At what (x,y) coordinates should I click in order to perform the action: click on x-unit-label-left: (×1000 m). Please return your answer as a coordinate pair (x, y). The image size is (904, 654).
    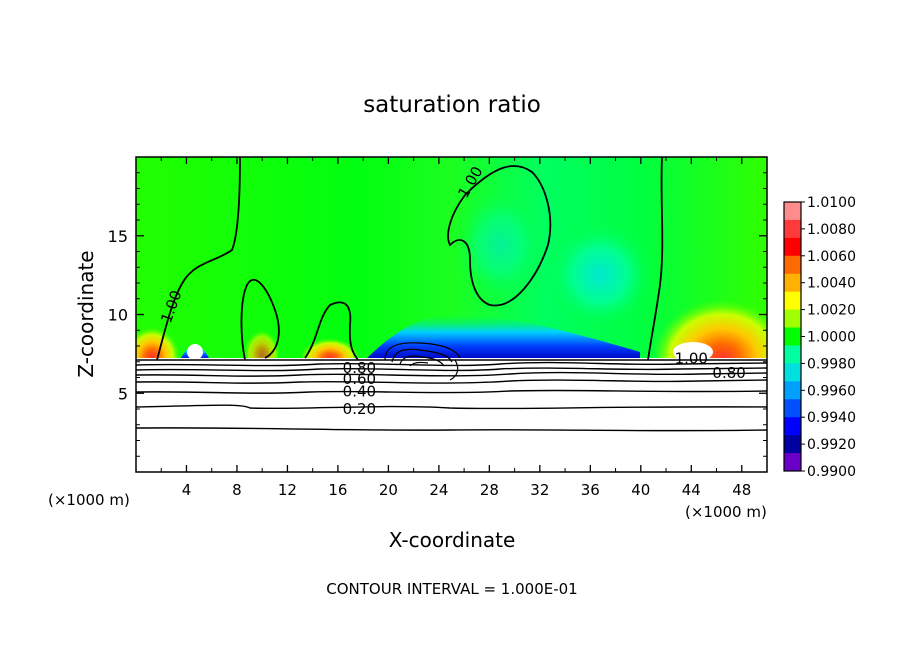
    Looking at the image, I should click on (89, 500).